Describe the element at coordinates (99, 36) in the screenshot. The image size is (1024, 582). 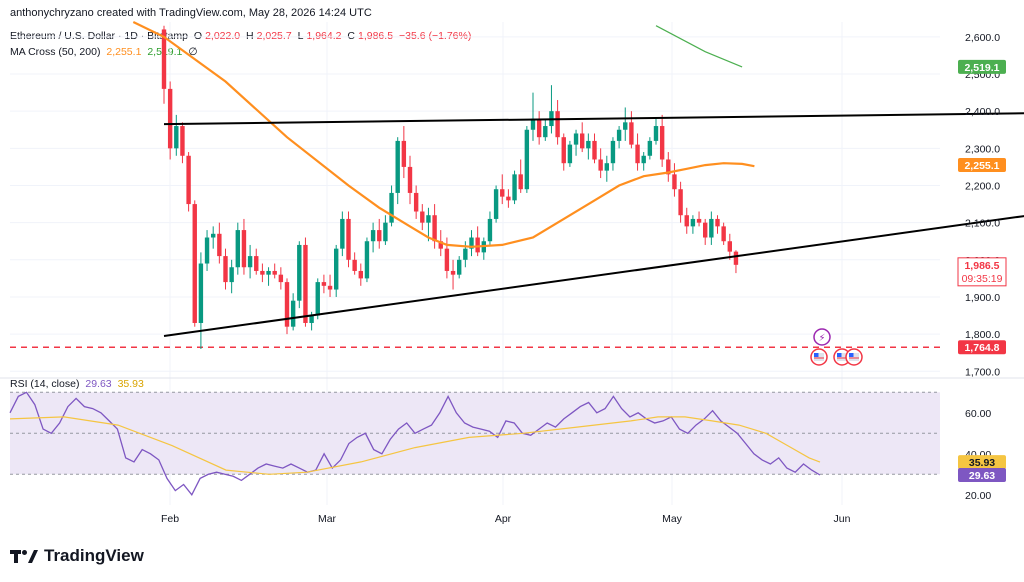
I see `symbol-name: Ethereum / U.S. Dollar · 1D · Bitstamp` at that location.